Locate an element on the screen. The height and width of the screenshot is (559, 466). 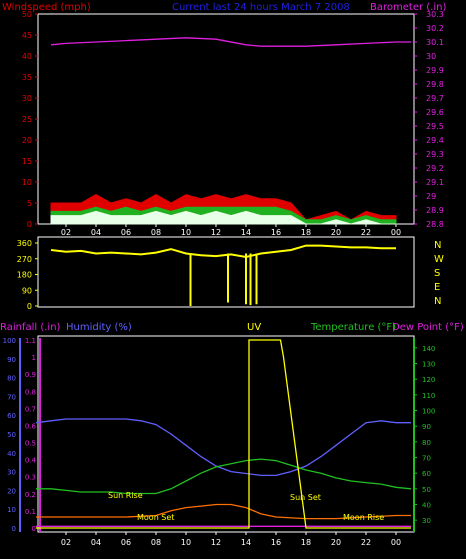
temperature-tick-label: 50 is located at coordinates (426, 490).